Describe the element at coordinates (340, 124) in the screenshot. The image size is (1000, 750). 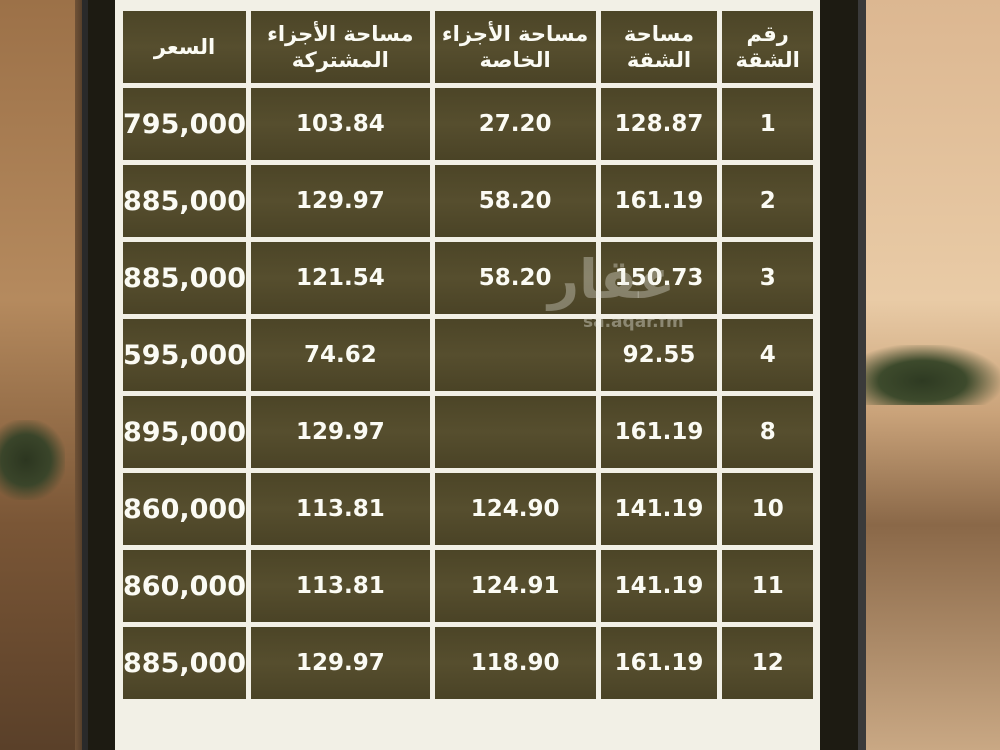
I see `cell-common-area: 103.84` at that location.